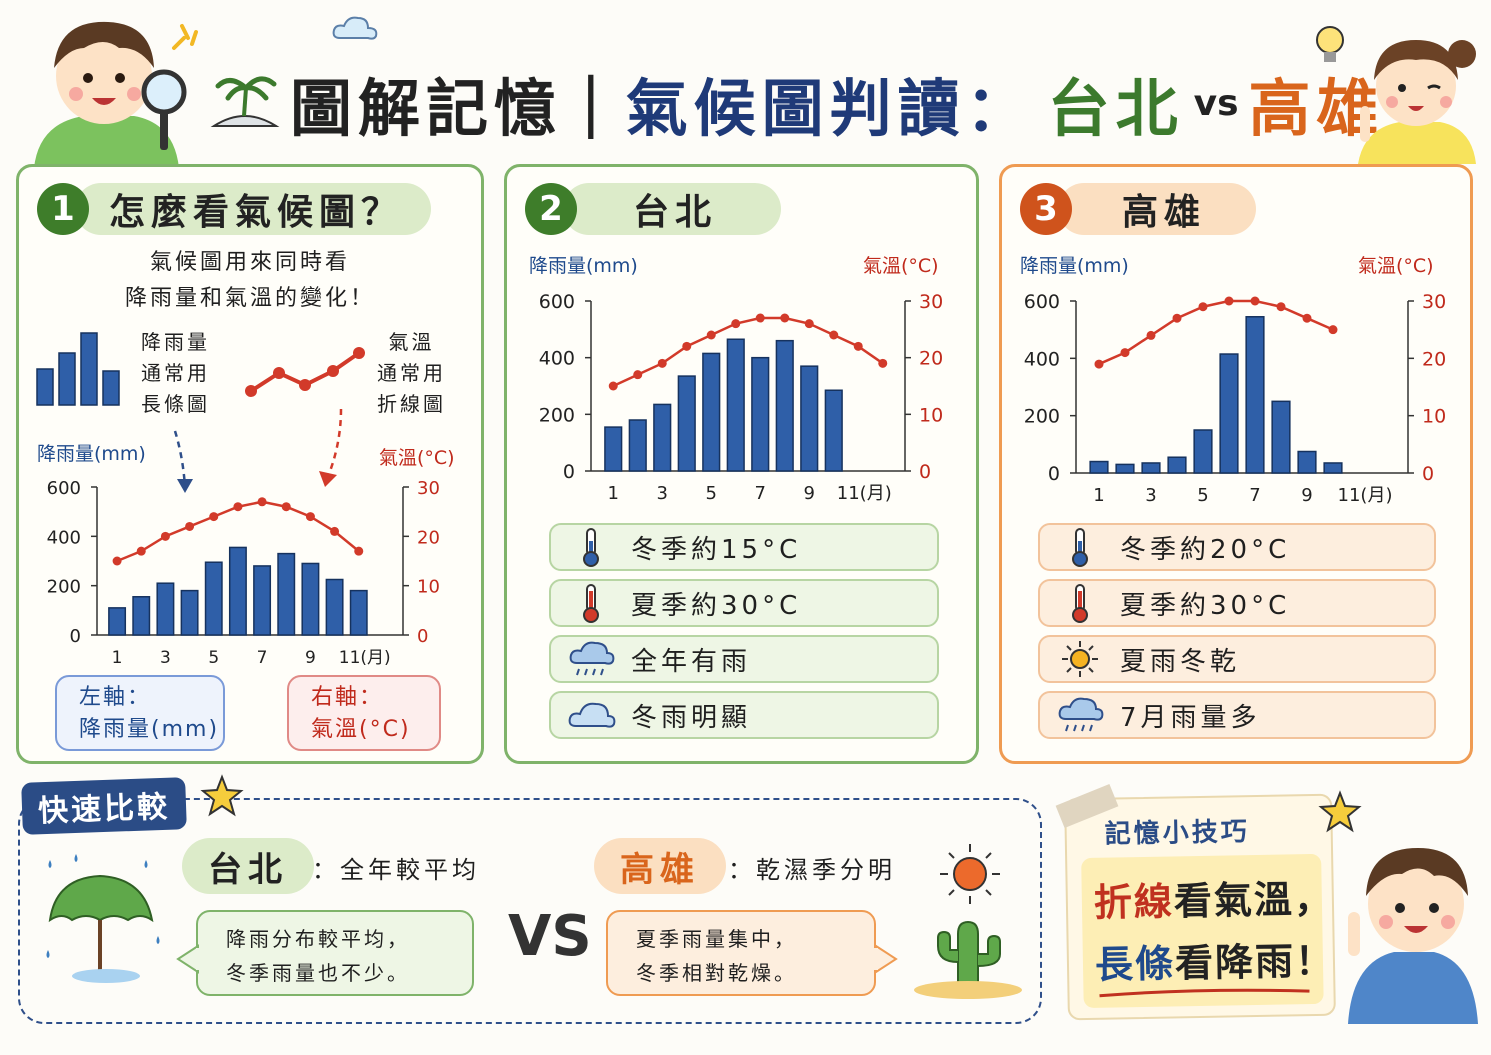 The image size is (1491, 1055). What do you see at coordinates (691, 661) in the screenshot?
I see `taipei-feature-rain-text: 全年有雨` at bounding box center [691, 661].